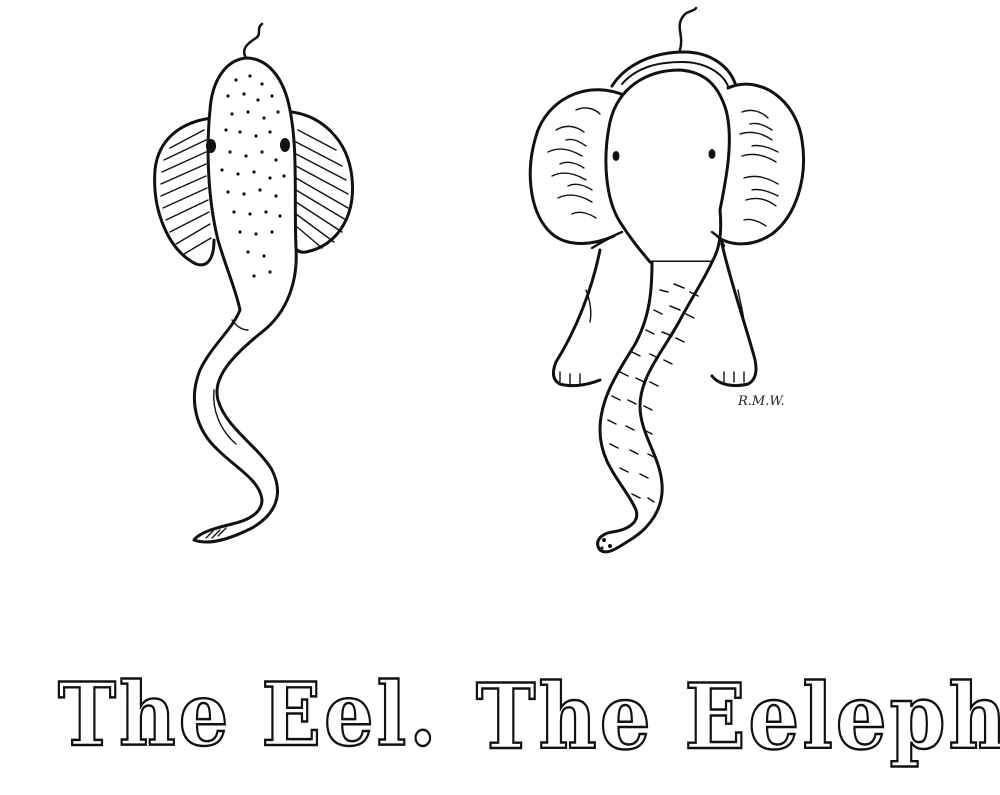 Image resolution: width=1000 pixels, height=795 pixels. I want to click on caption-the-eel: The Eel., so click(248, 715).